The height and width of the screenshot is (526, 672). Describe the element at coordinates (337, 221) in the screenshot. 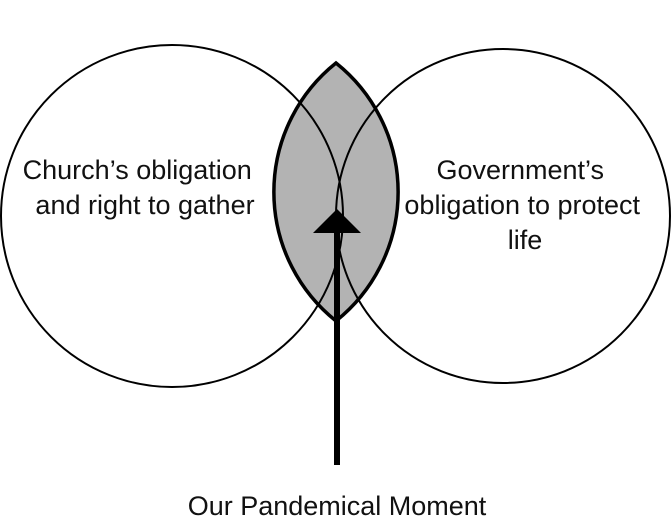

I see `arrow-head` at that location.